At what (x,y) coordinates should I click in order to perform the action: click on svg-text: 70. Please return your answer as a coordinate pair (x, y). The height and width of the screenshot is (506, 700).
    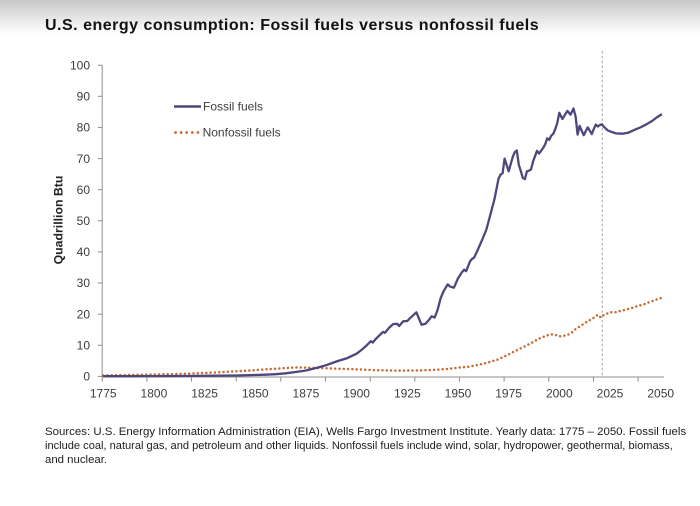
    Looking at the image, I should click on (84, 159).